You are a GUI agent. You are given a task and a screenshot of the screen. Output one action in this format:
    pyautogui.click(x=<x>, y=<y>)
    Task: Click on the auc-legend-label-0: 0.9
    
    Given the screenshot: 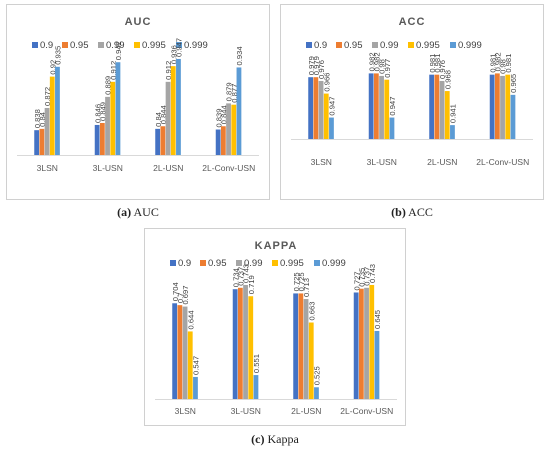 What is the action you would take?
    pyautogui.click(x=46, y=45)
    